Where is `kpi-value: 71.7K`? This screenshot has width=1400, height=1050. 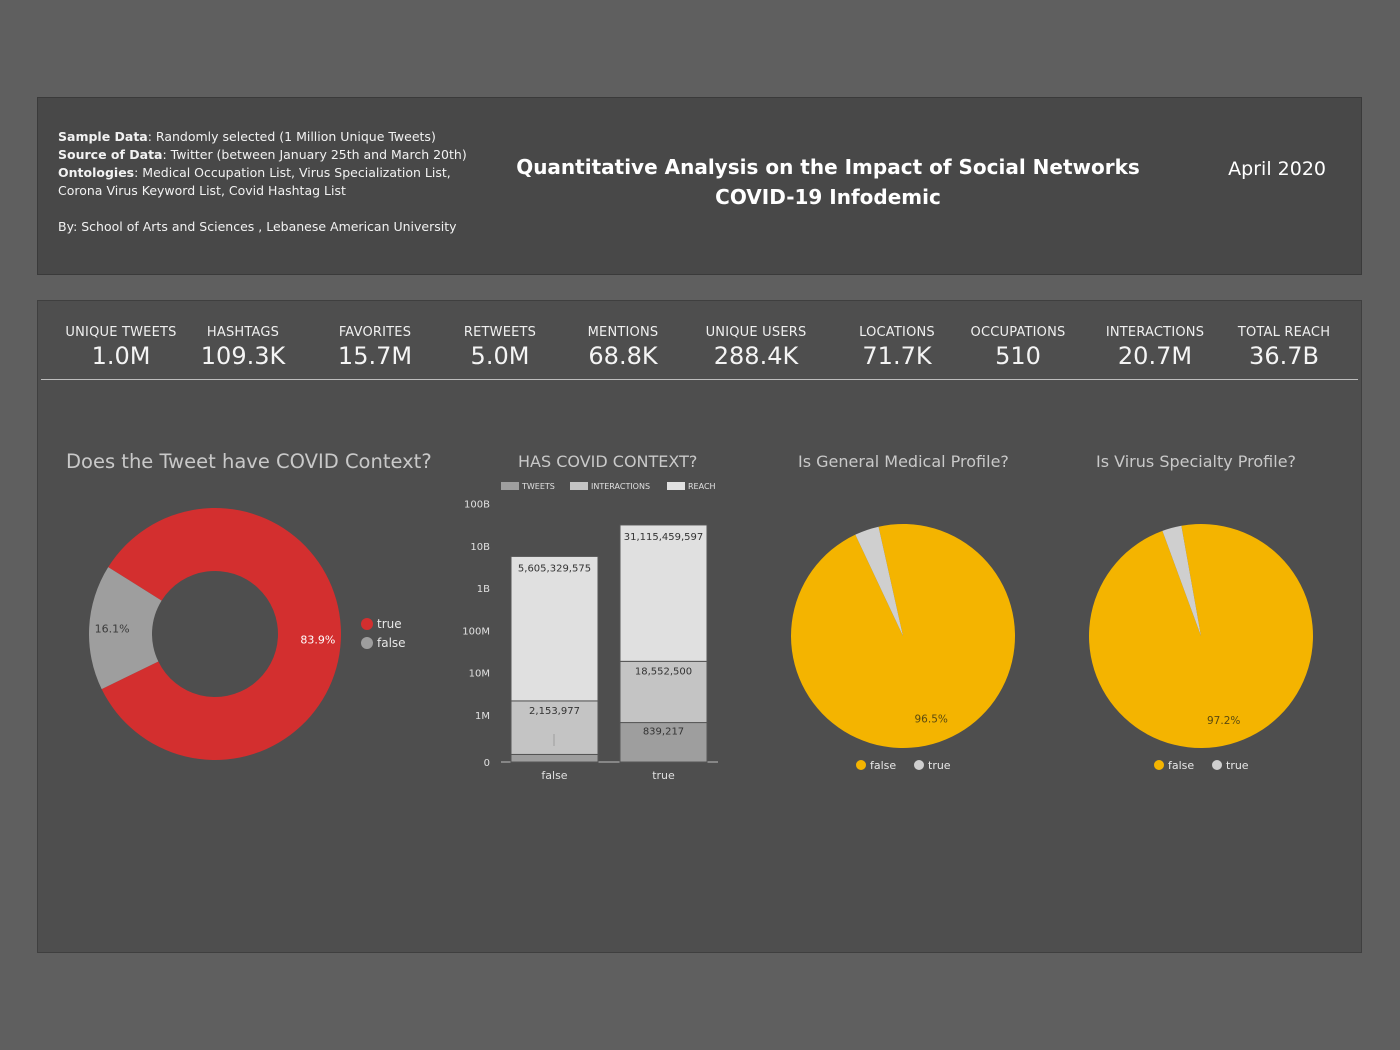 kpi-value: 71.7K is located at coordinates (897, 356).